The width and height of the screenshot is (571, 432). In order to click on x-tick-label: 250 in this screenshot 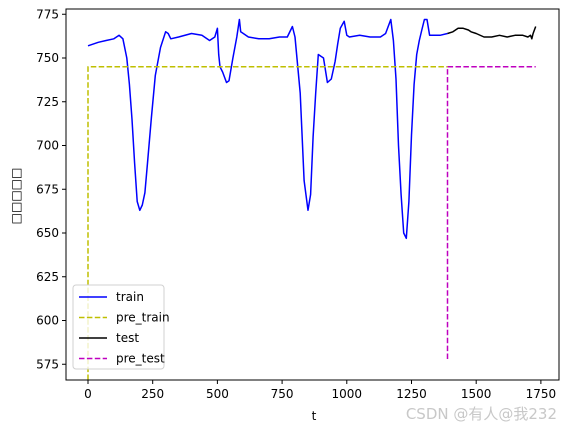, I will do `click(152, 394)`.